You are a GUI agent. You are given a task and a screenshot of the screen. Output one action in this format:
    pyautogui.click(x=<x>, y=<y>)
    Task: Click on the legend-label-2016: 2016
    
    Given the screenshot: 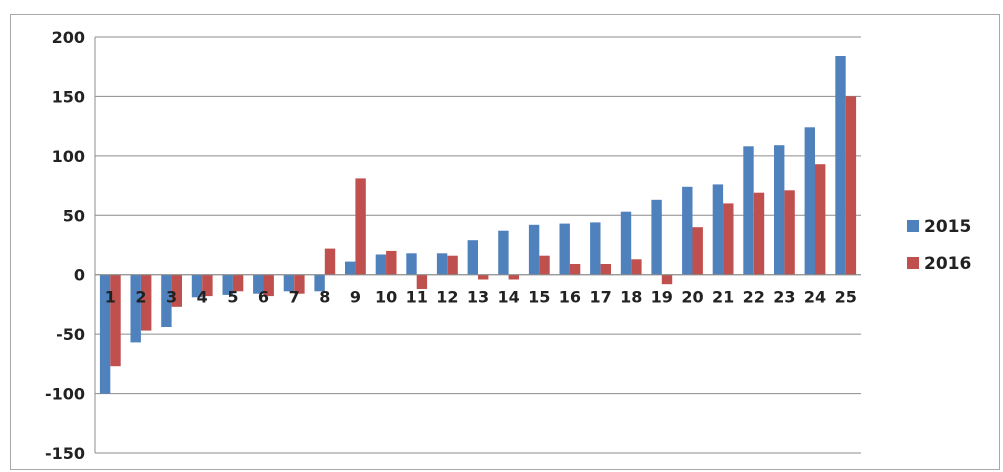 What is the action you would take?
    pyautogui.click(x=947, y=264)
    